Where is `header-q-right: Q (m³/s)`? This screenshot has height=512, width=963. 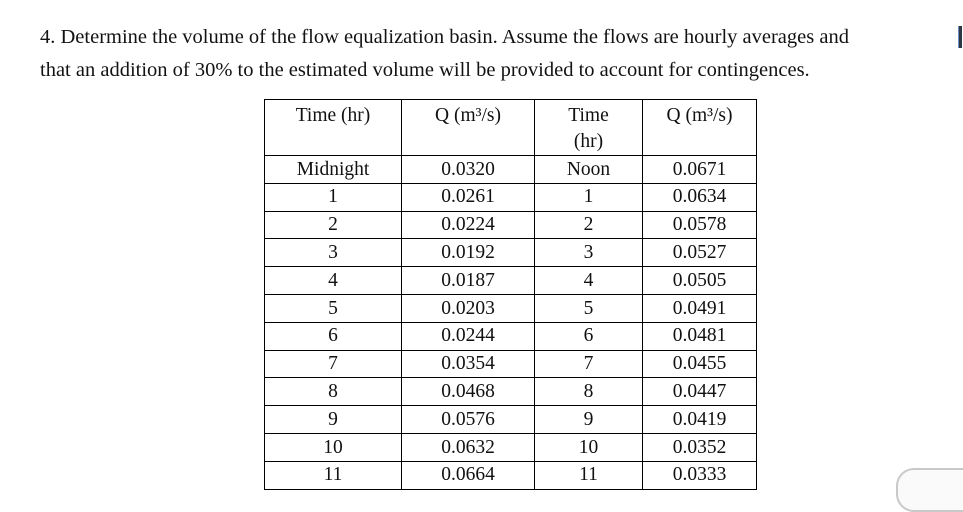 header-q-right: Q (m³/s) is located at coordinates (699, 127).